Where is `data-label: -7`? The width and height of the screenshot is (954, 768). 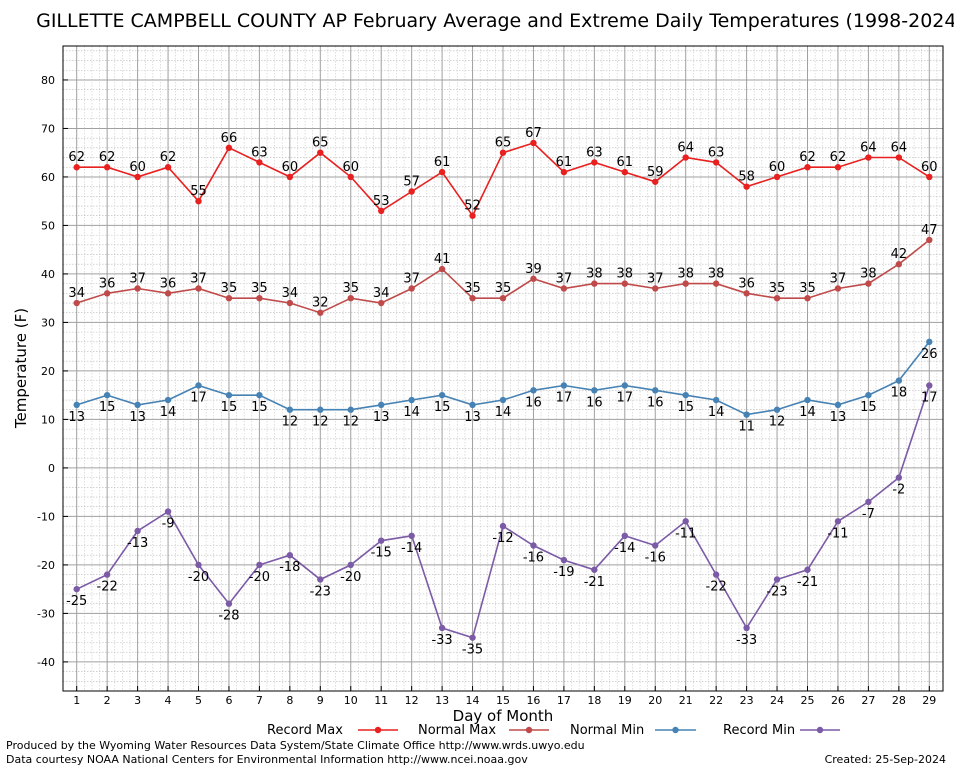
data-label: -7 is located at coordinates (868, 514).